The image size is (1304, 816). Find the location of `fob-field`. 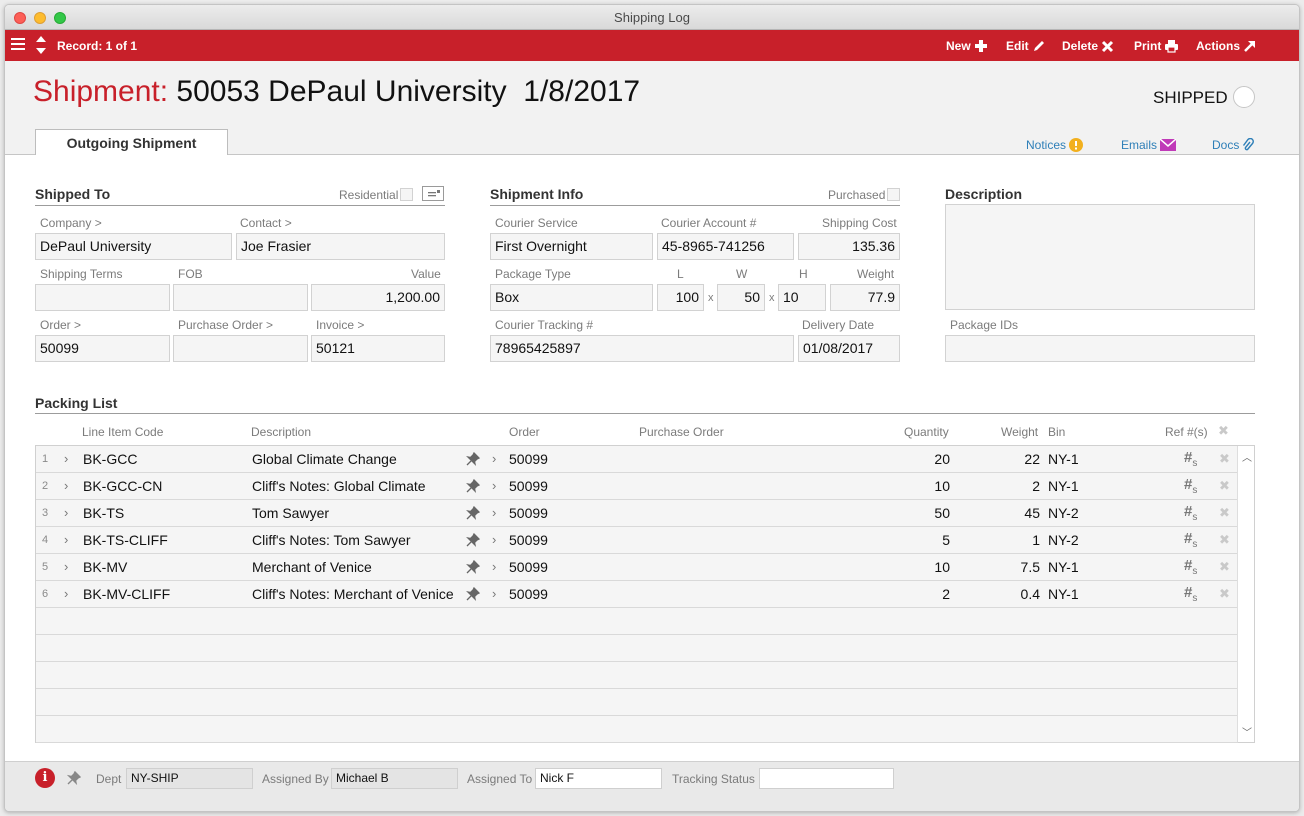

fob-field is located at coordinates (240, 297).